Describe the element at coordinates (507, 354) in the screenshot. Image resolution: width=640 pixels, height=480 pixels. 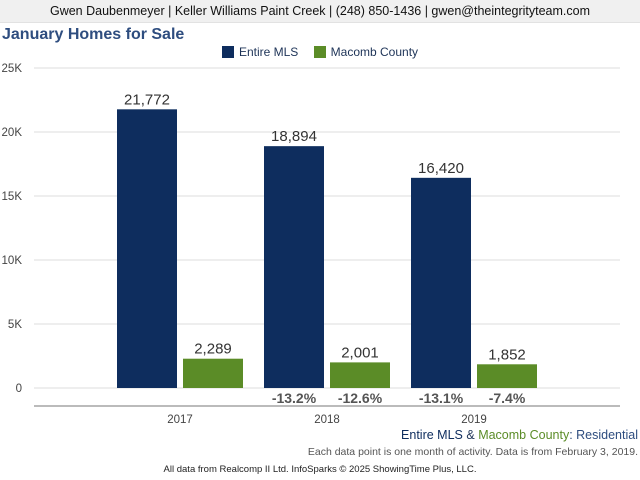
I see `data-label: 1,852` at that location.